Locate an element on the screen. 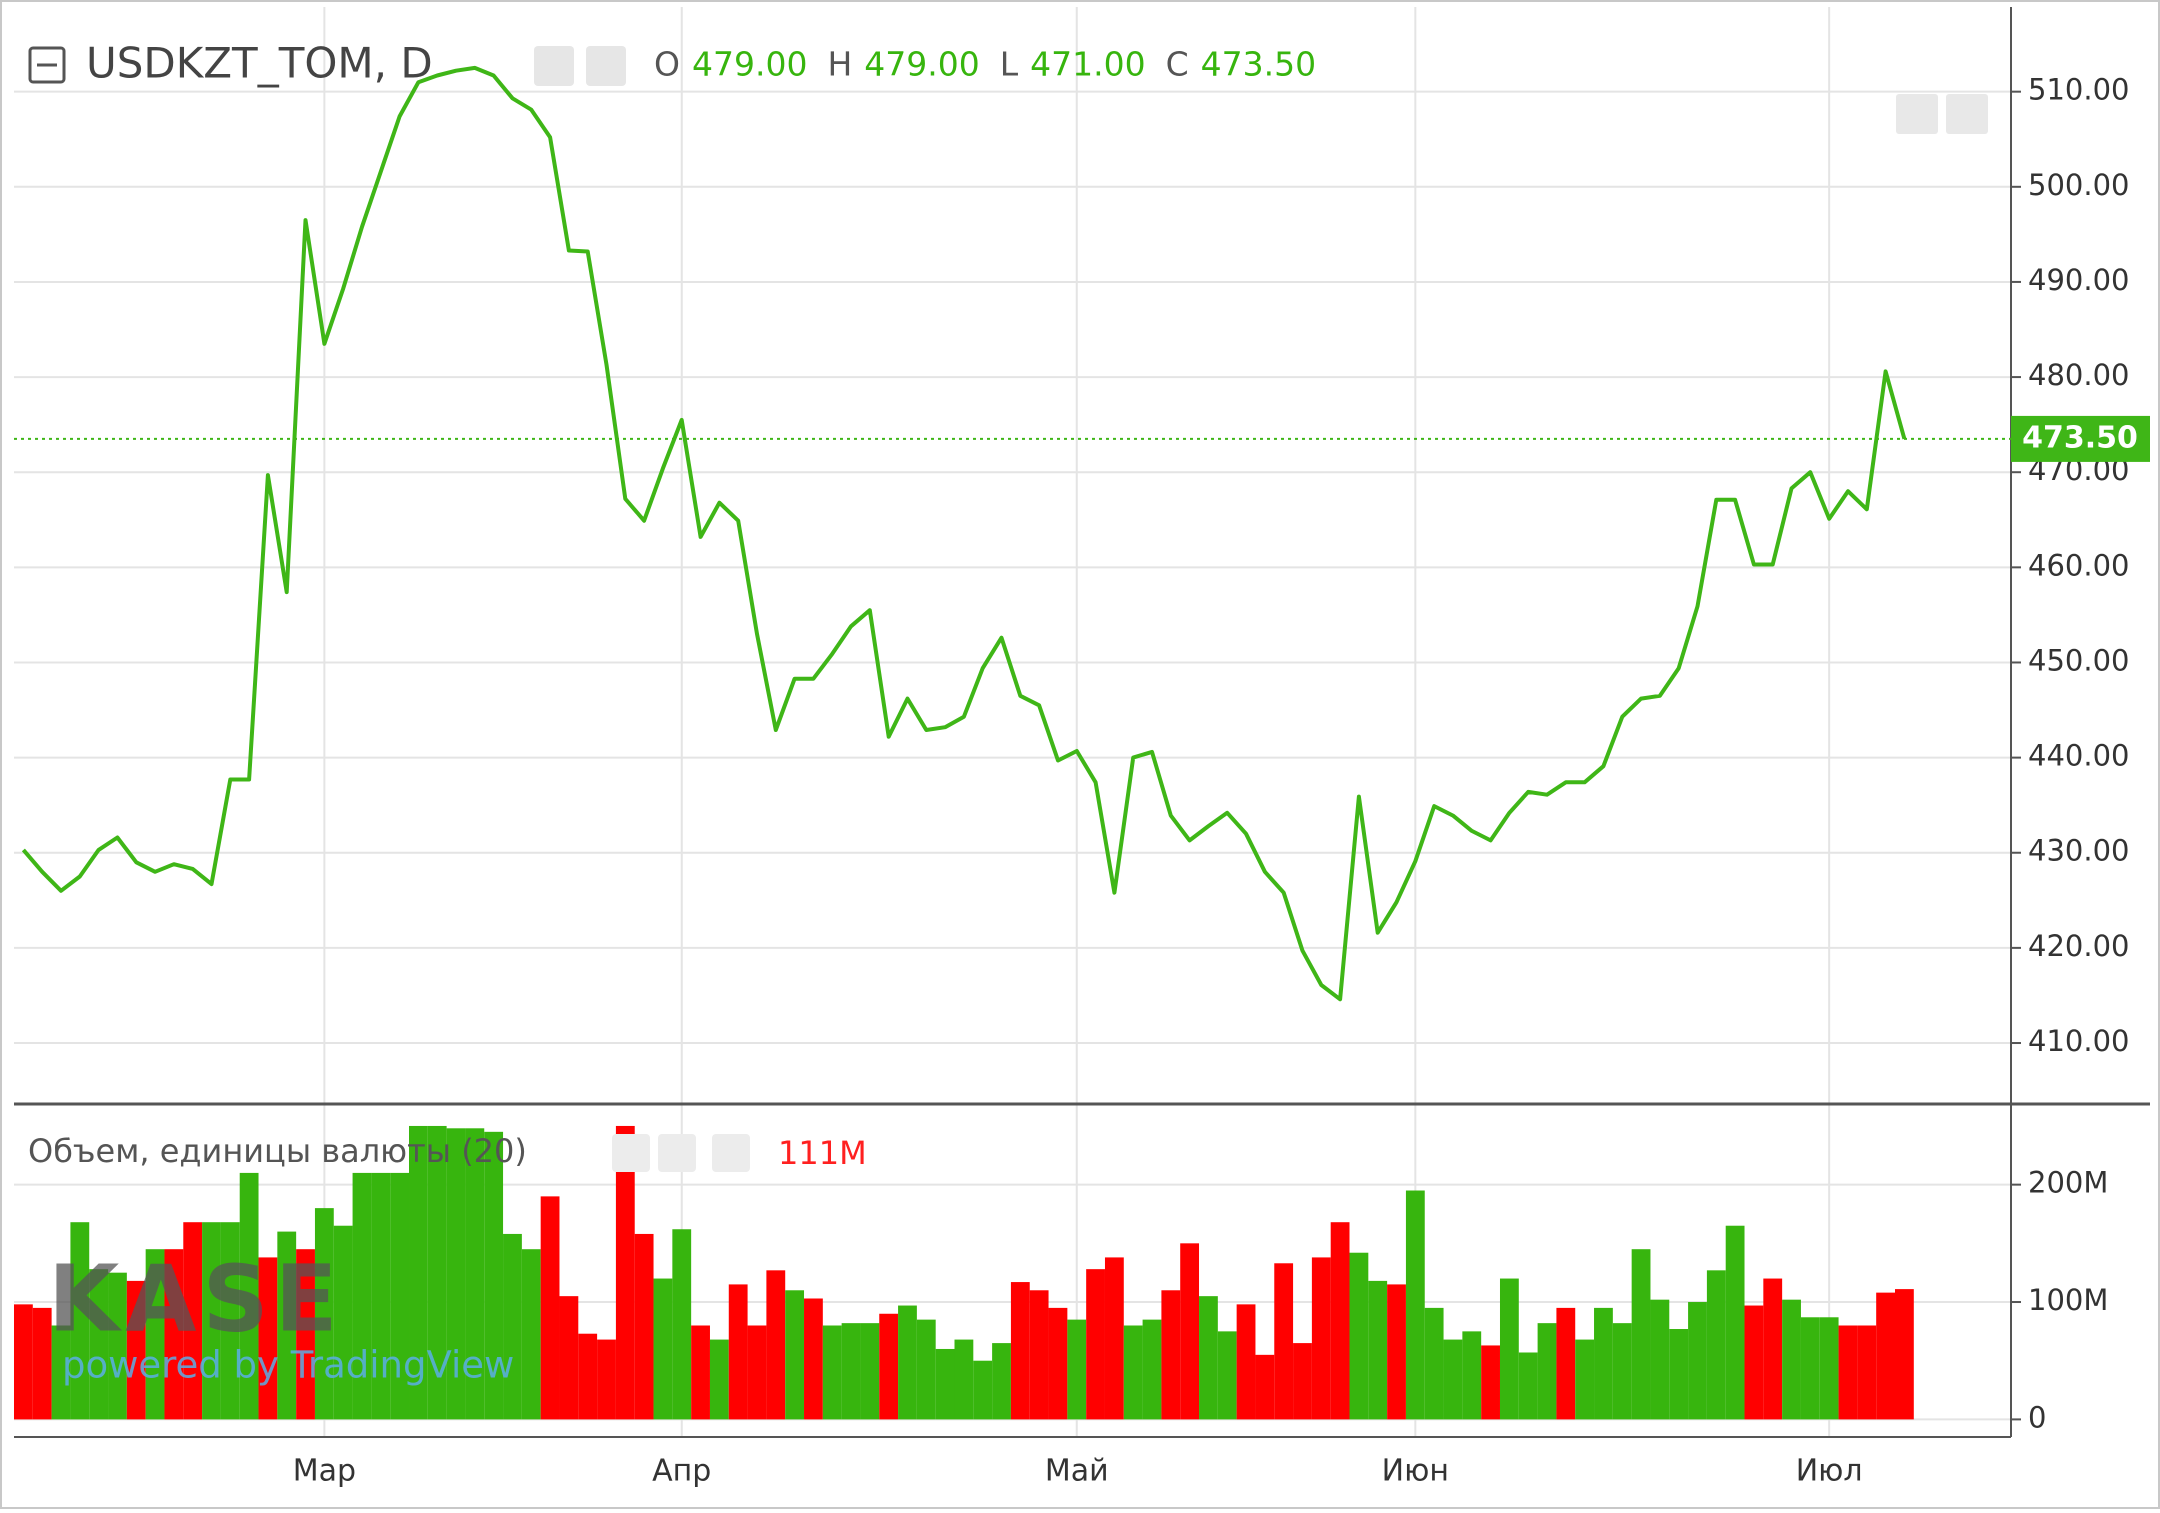 The image size is (2160, 1513). y-tick-label: 440.00 is located at coordinates (2078, 756).